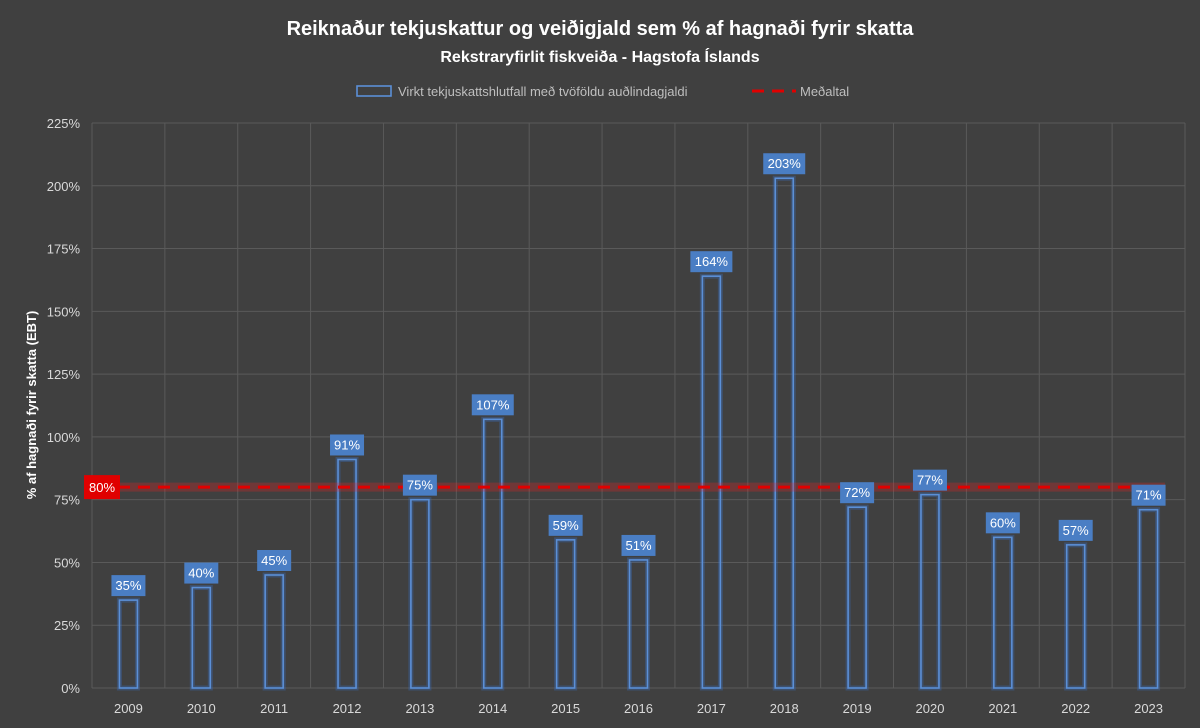 The height and width of the screenshot is (728, 1200). What do you see at coordinates (1148, 708) in the screenshot?
I see `x-tick-label: 2023` at bounding box center [1148, 708].